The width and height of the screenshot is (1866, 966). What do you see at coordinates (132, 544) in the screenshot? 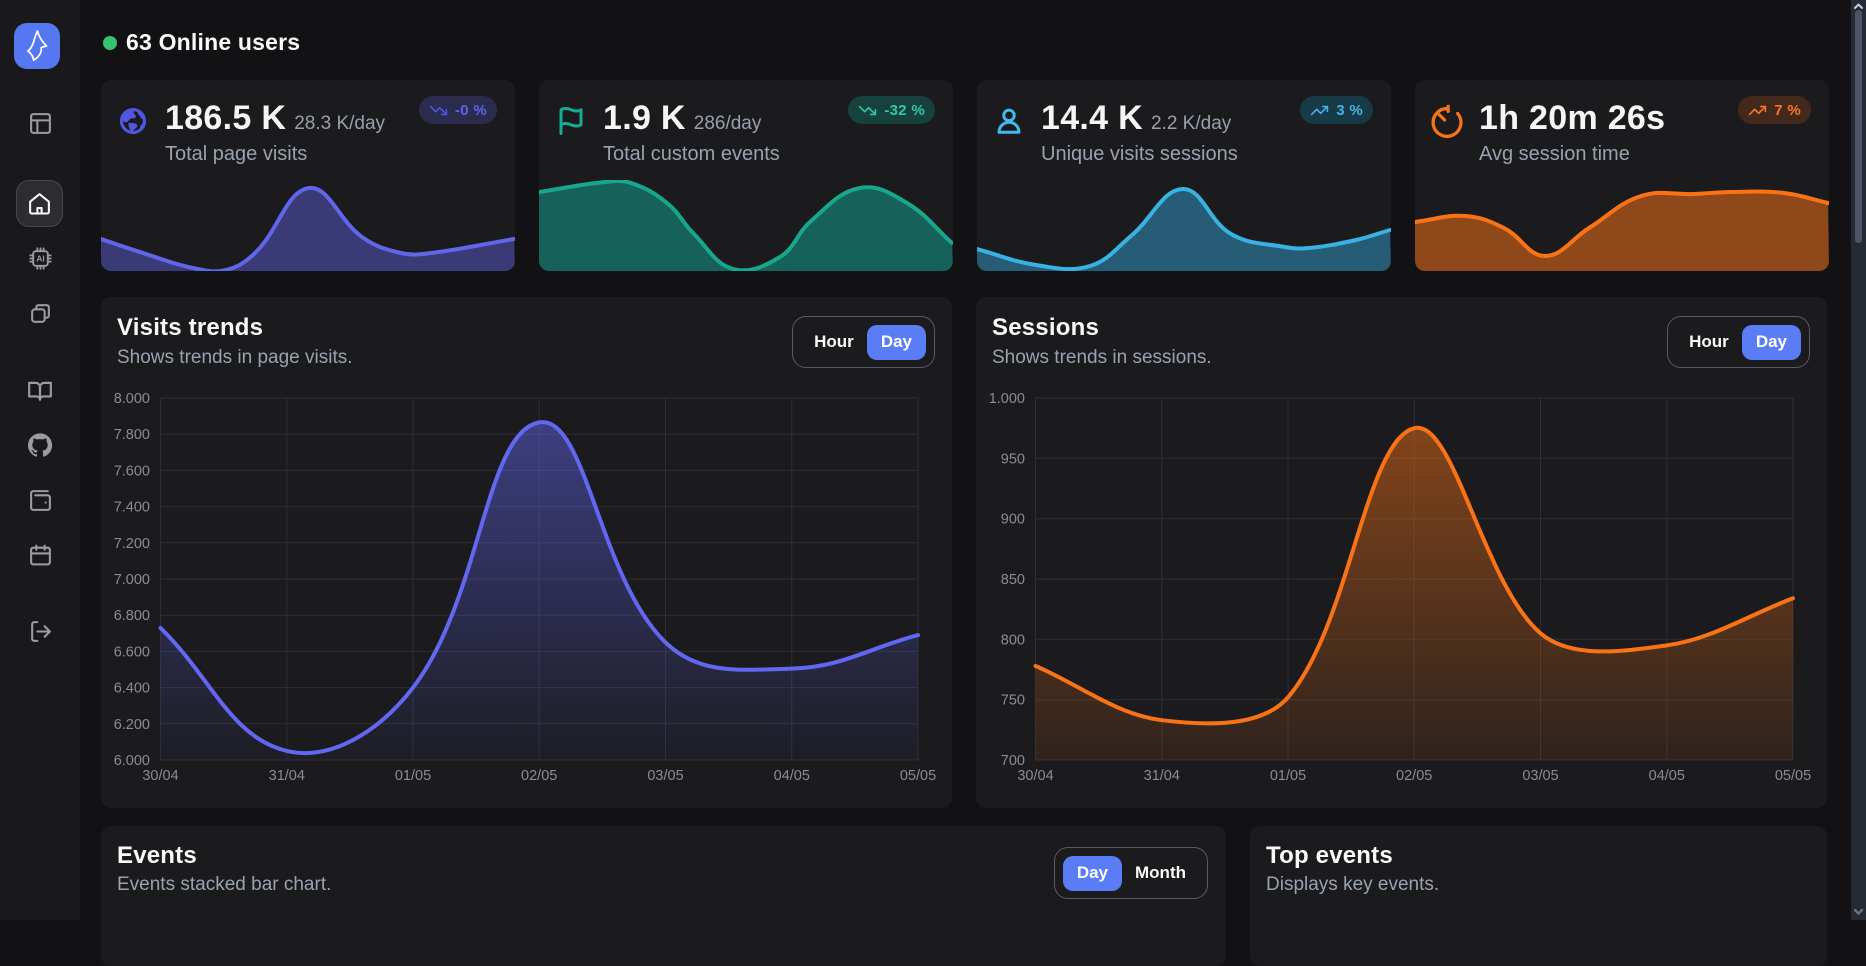
I see `svg-text: 7.200` at bounding box center [132, 544].